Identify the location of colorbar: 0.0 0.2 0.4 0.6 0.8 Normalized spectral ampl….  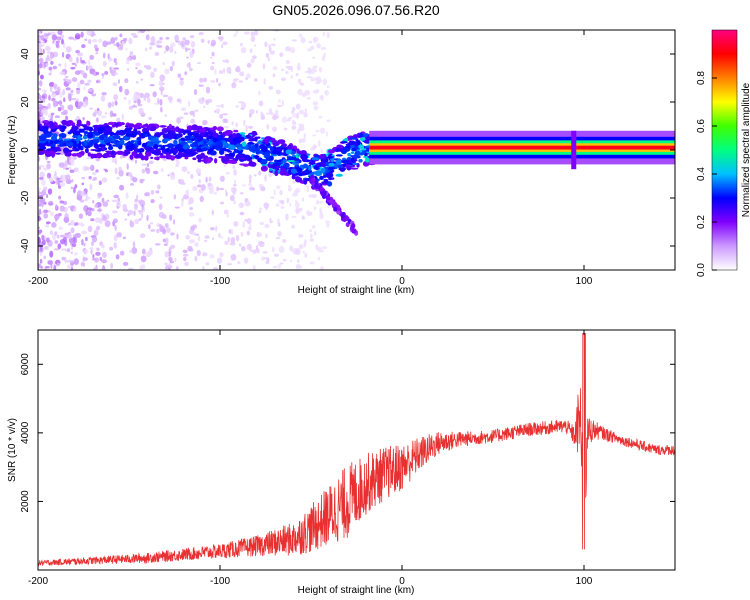
(723, 153).